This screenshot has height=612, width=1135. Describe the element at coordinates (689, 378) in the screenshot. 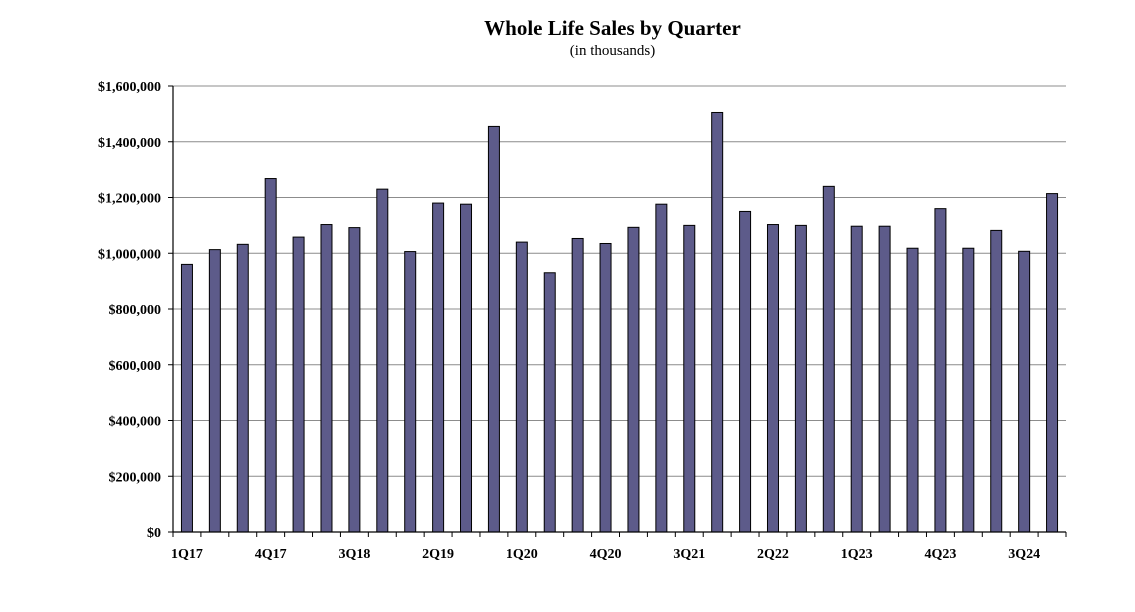

I see `bar-3Q21` at that location.